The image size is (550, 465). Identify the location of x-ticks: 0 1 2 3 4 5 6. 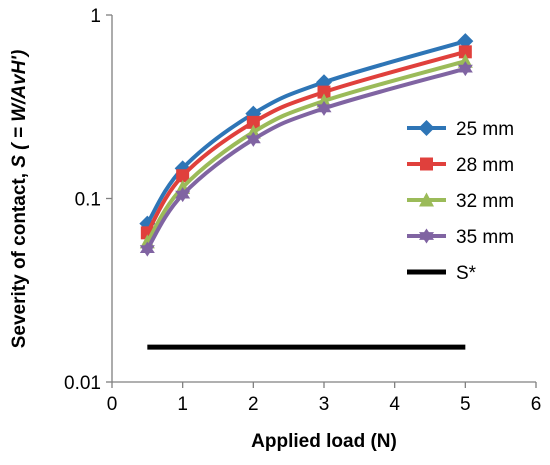
(324, 398).